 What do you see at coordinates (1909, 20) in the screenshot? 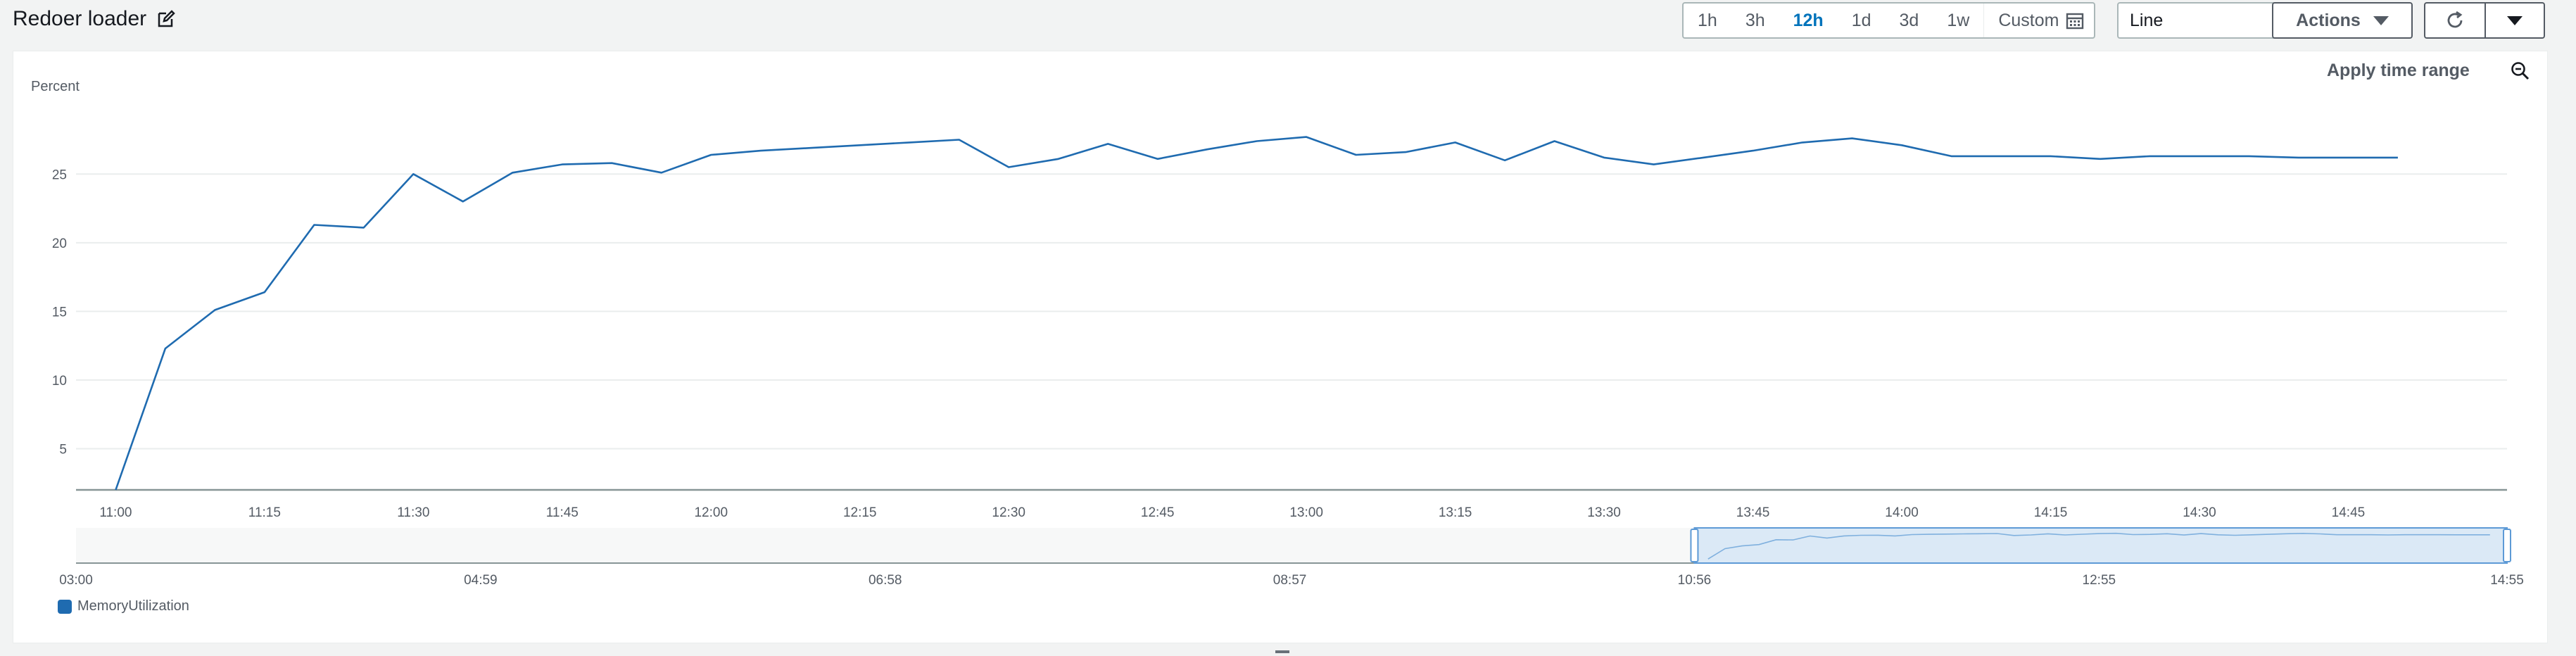
I see `time-range-3d: 3d` at bounding box center [1909, 20].